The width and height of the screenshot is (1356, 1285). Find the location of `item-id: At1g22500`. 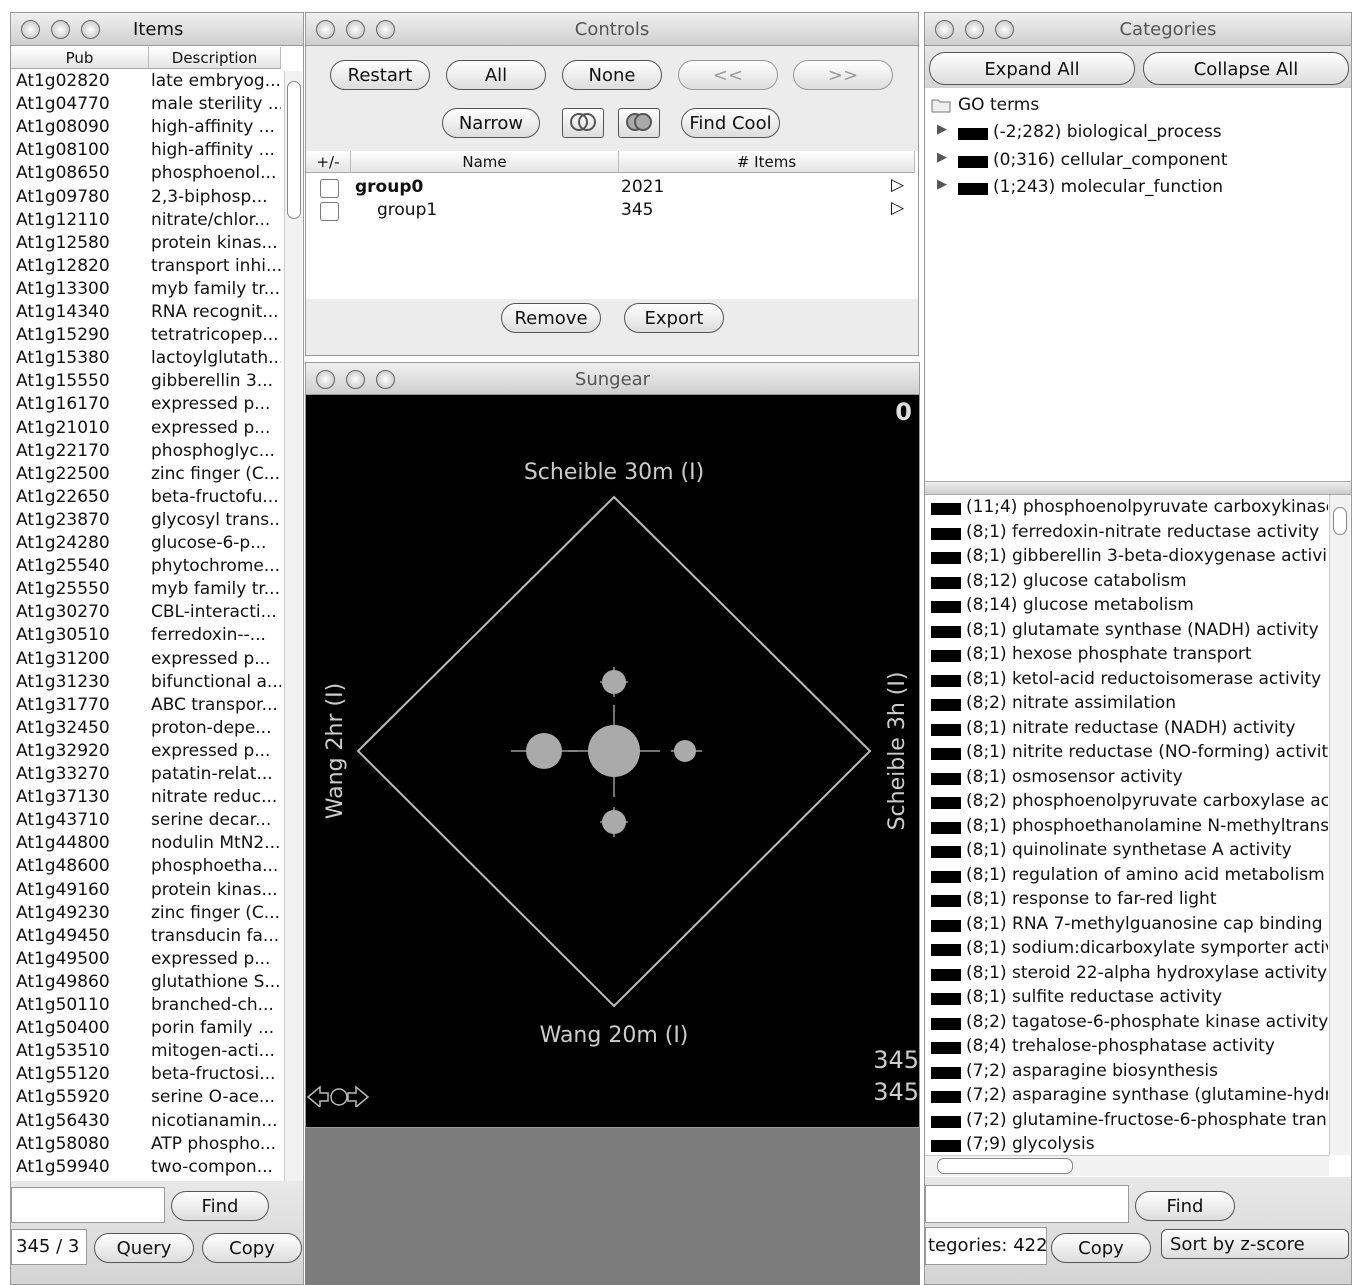

item-id: At1g22500 is located at coordinates (63, 473).